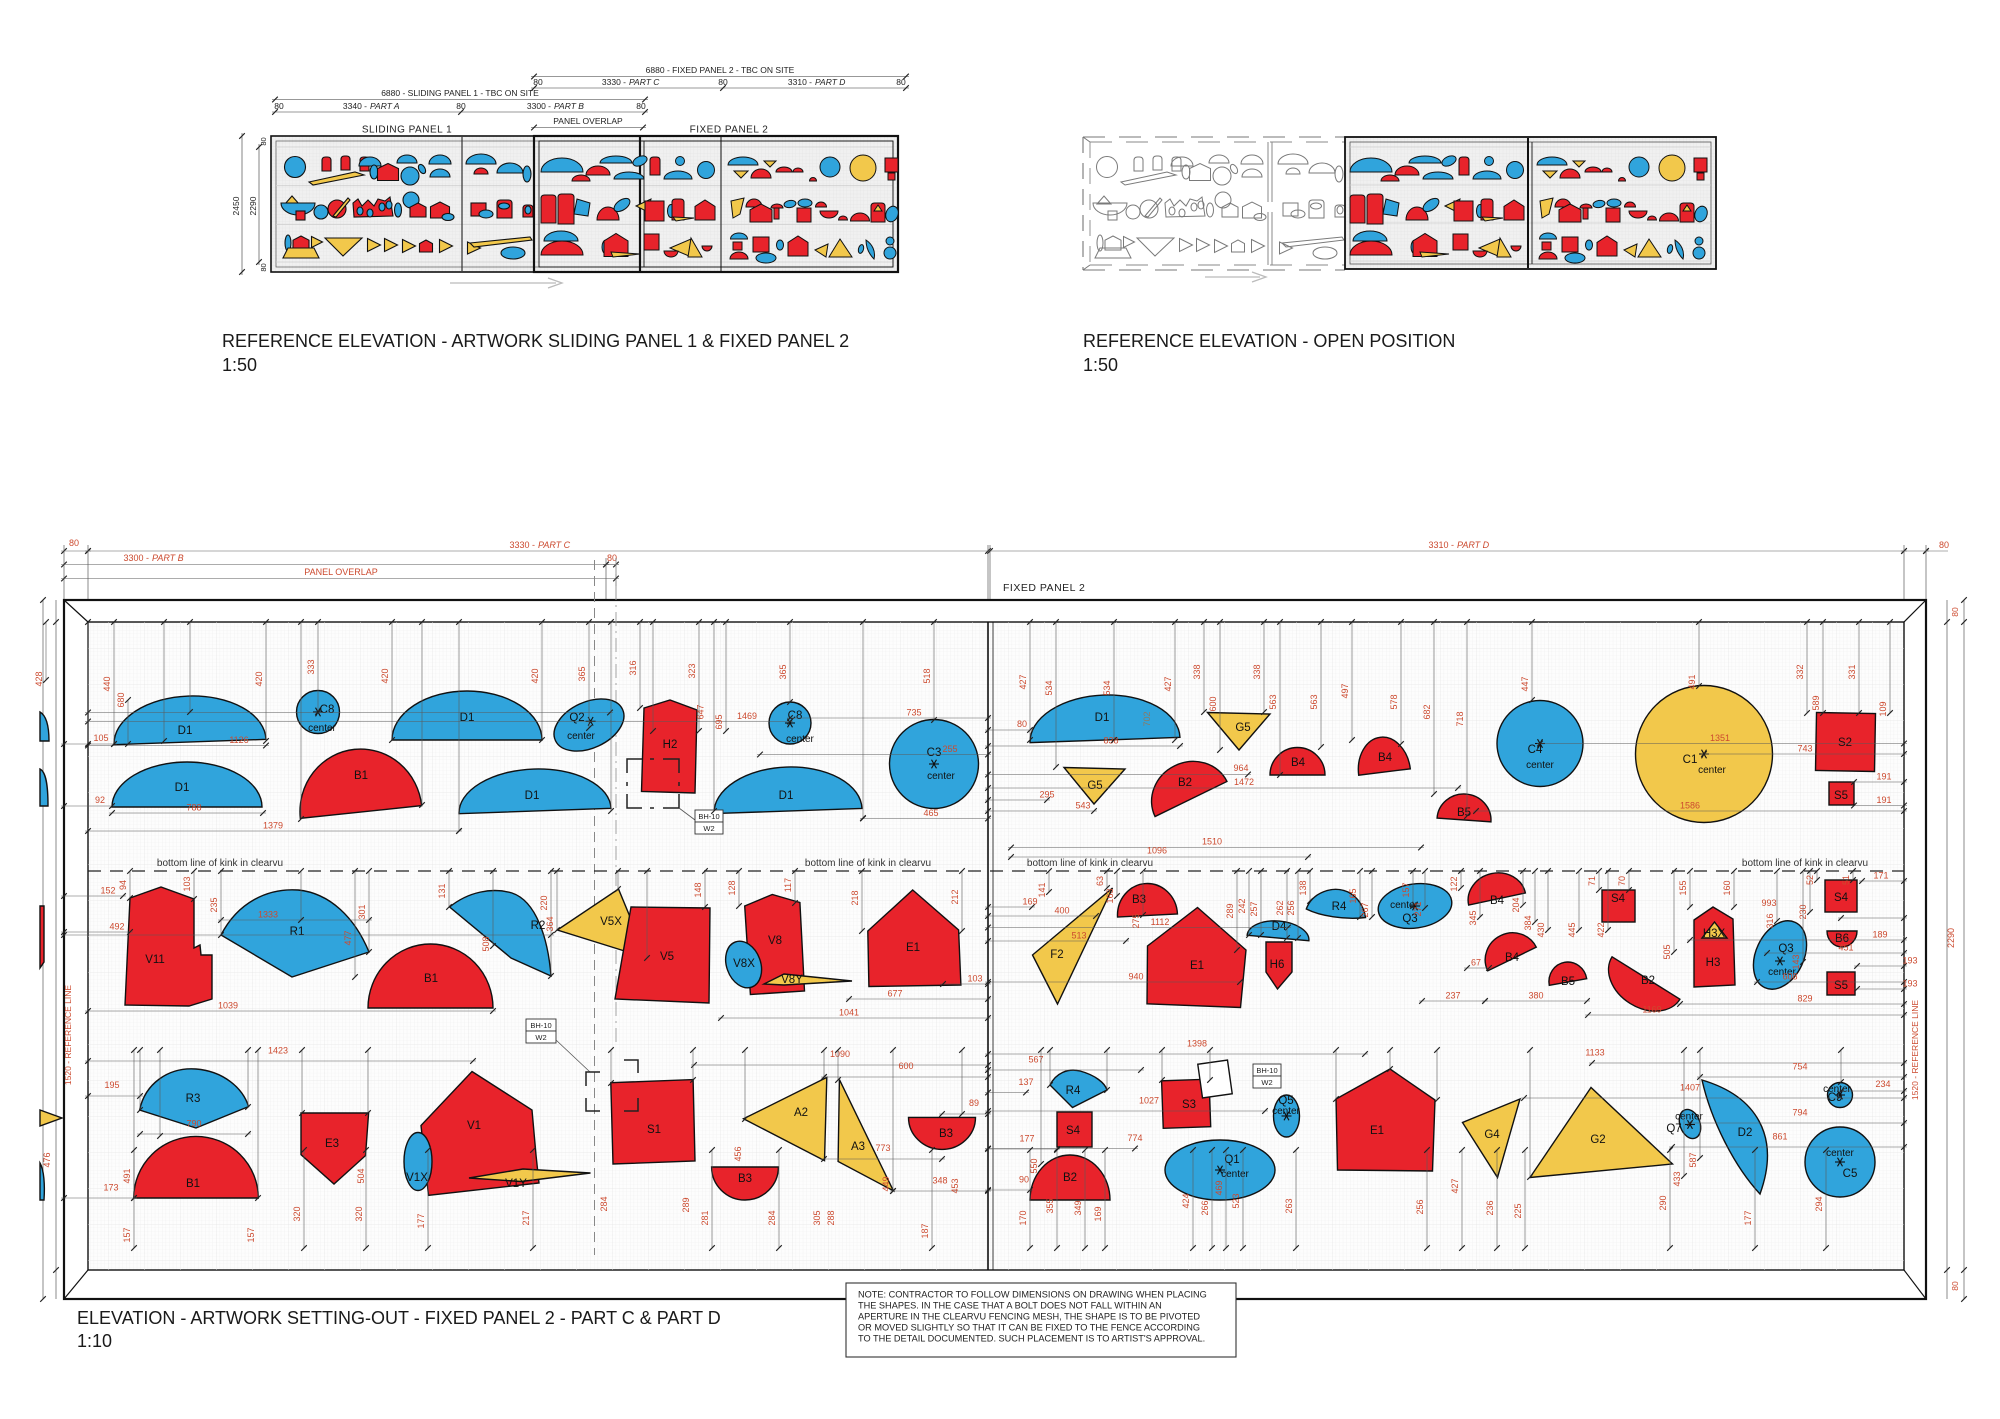  What do you see at coordinates (486, 943) in the screenshot?
I see `svg-text: 508` at bounding box center [486, 943].